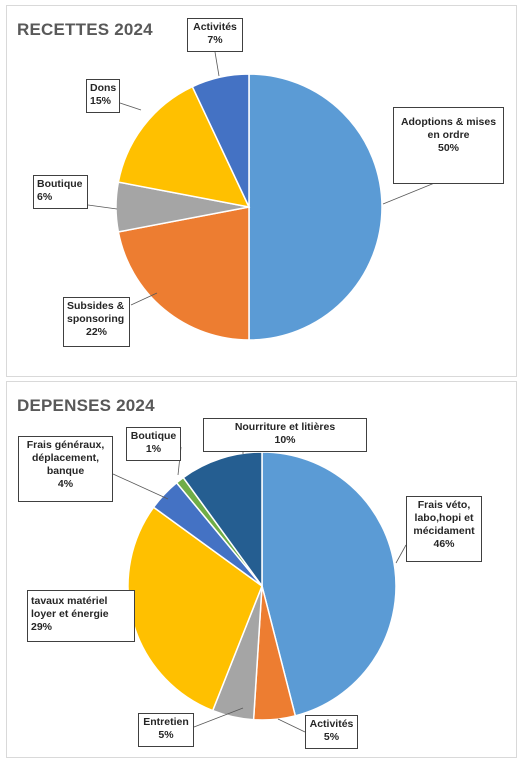 The width and height of the screenshot is (520, 761). Describe the element at coordinates (85, 29) in the screenshot. I see `recettes-chart-title: RECETTES 2024` at that location.